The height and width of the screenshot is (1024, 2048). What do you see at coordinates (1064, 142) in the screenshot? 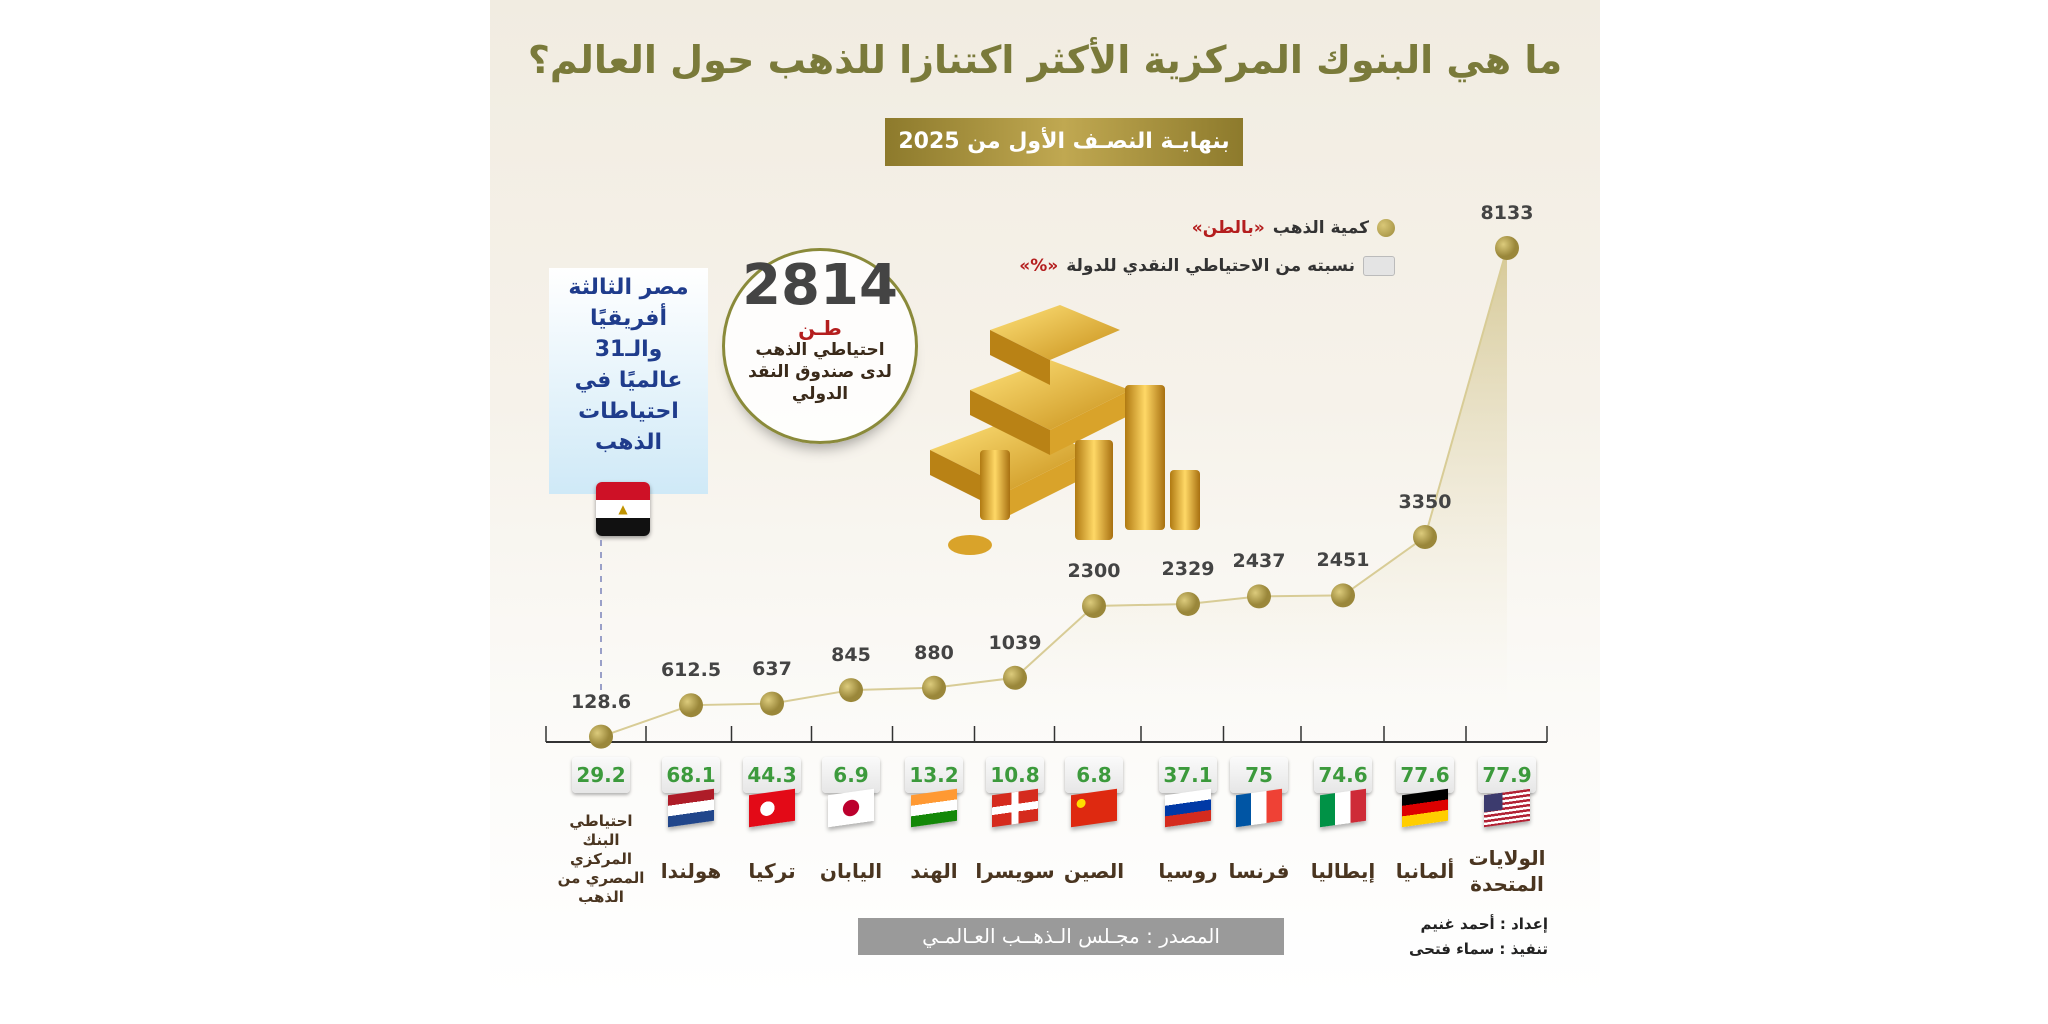
I see `subtitle-banner: بنهايـة النصـف الأول من 2025` at bounding box center [1064, 142].